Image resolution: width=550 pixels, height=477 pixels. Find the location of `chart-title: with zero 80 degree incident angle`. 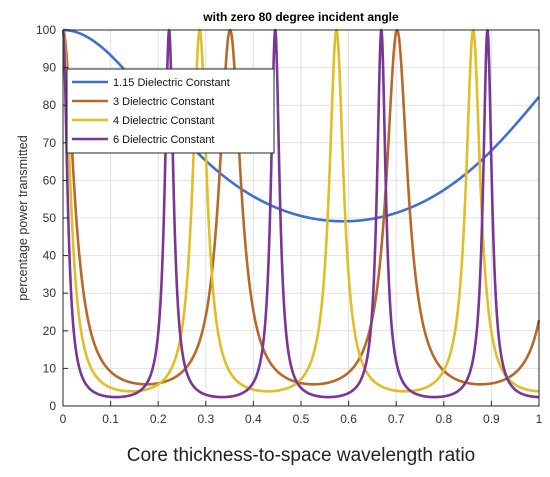

chart-title: with zero 80 degree incident angle is located at coordinates (300, 17).